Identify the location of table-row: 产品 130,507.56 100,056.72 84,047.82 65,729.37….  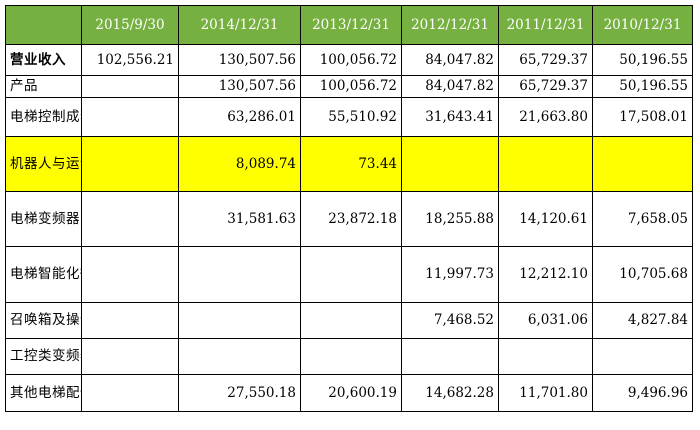
(349, 86).